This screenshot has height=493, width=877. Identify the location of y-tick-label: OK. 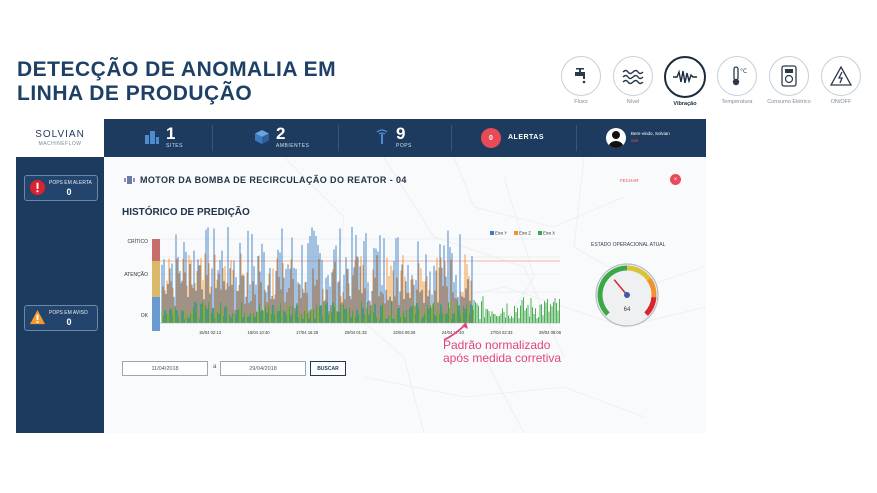
(145, 316).